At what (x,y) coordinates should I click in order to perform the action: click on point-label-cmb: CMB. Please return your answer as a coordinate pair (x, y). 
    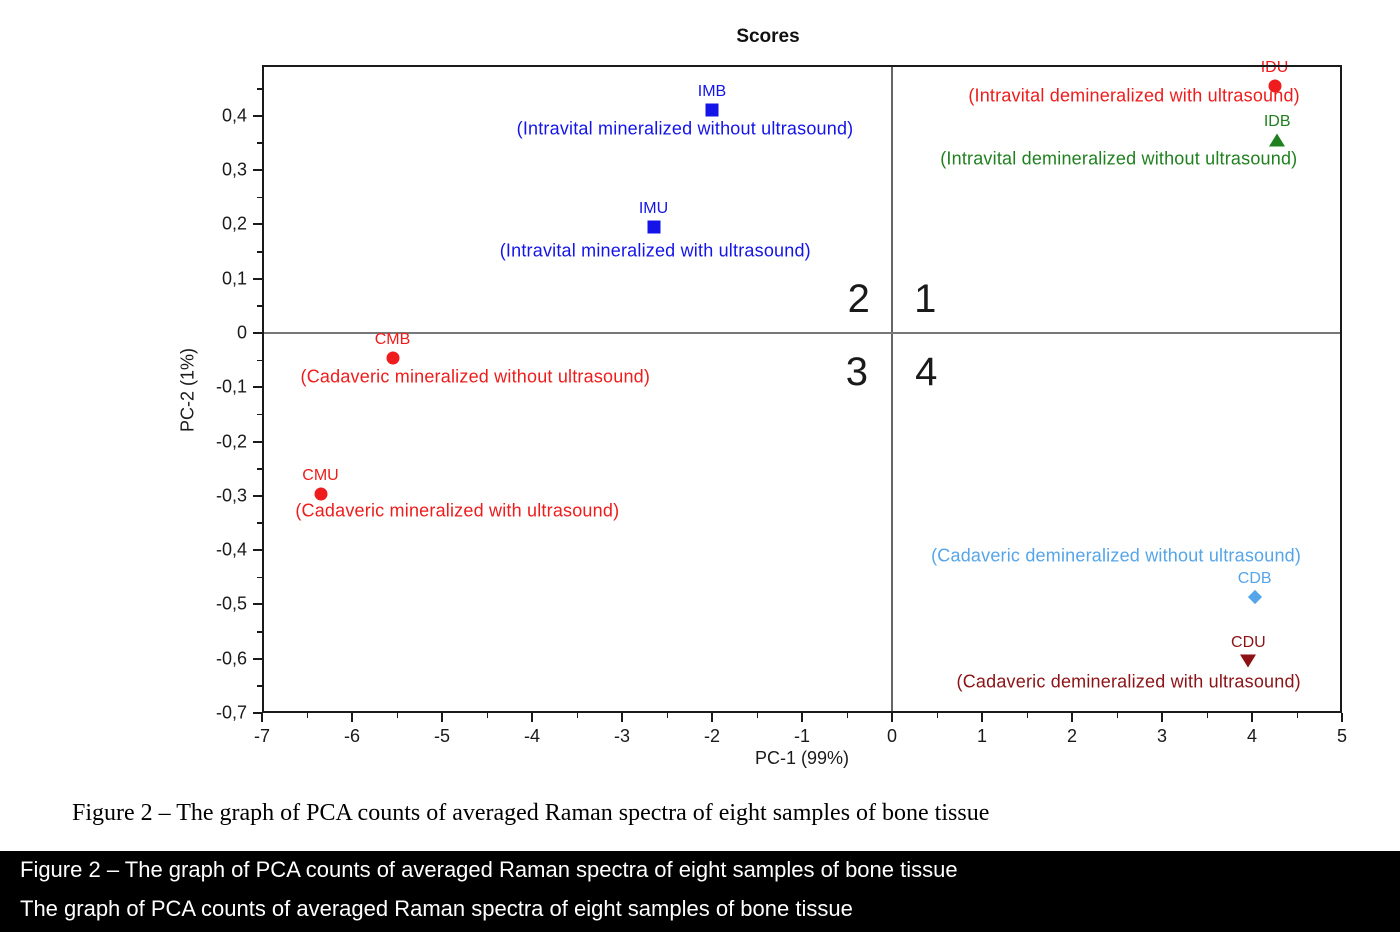
    Looking at the image, I should click on (392, 339).